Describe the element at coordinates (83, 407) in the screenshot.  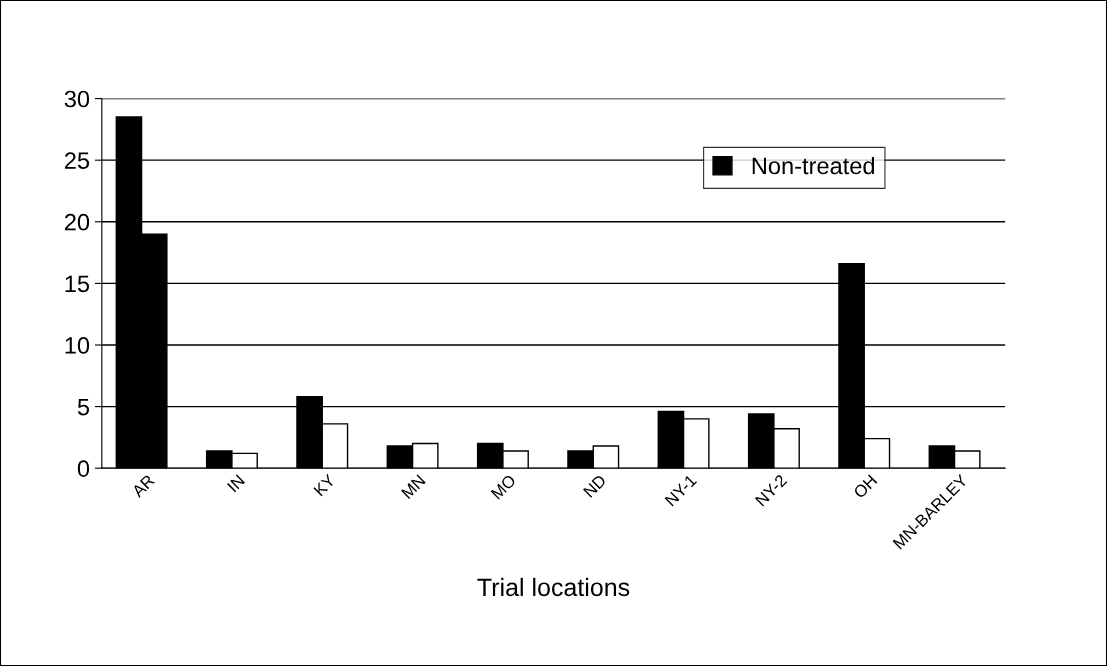
I see `y-tick-label: 5` at that location.